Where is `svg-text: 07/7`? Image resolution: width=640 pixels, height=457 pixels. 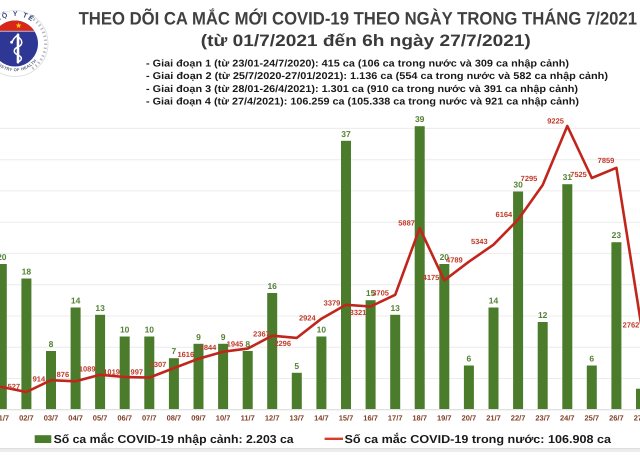 svg-text: 07/7 is located at coordinates (149, 418).